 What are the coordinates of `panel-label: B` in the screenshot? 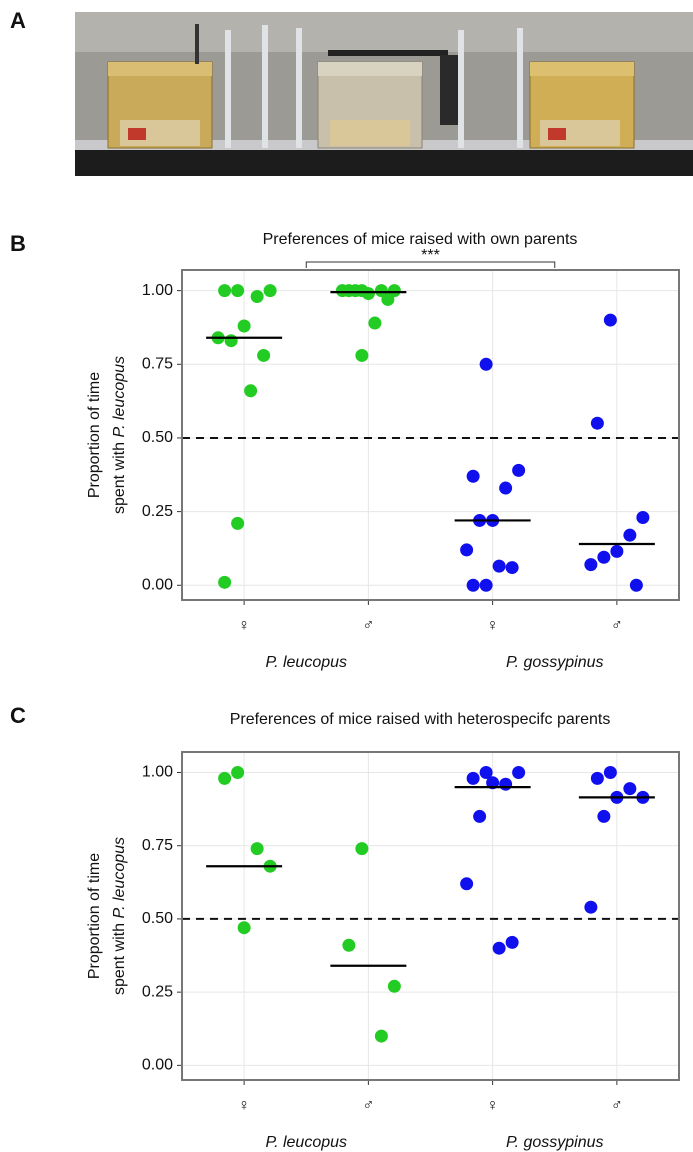 It's located at (18, 243).